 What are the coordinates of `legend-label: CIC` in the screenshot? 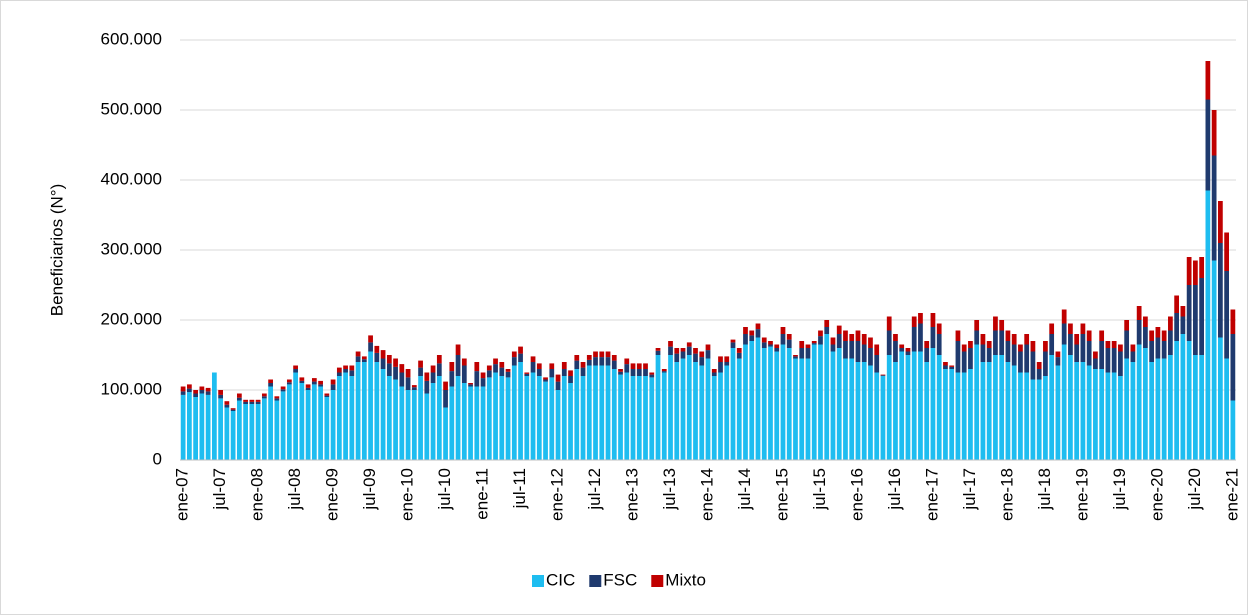 It's located at (560, 579).